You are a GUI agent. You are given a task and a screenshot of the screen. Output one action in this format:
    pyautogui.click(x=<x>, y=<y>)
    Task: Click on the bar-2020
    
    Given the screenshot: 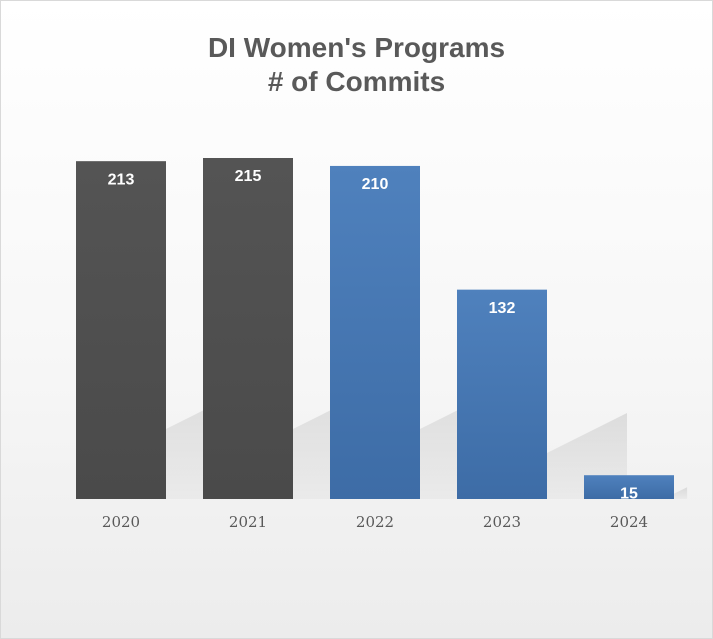 What is the action you would take?
    pyautogui.click(x=121, y=330)
    